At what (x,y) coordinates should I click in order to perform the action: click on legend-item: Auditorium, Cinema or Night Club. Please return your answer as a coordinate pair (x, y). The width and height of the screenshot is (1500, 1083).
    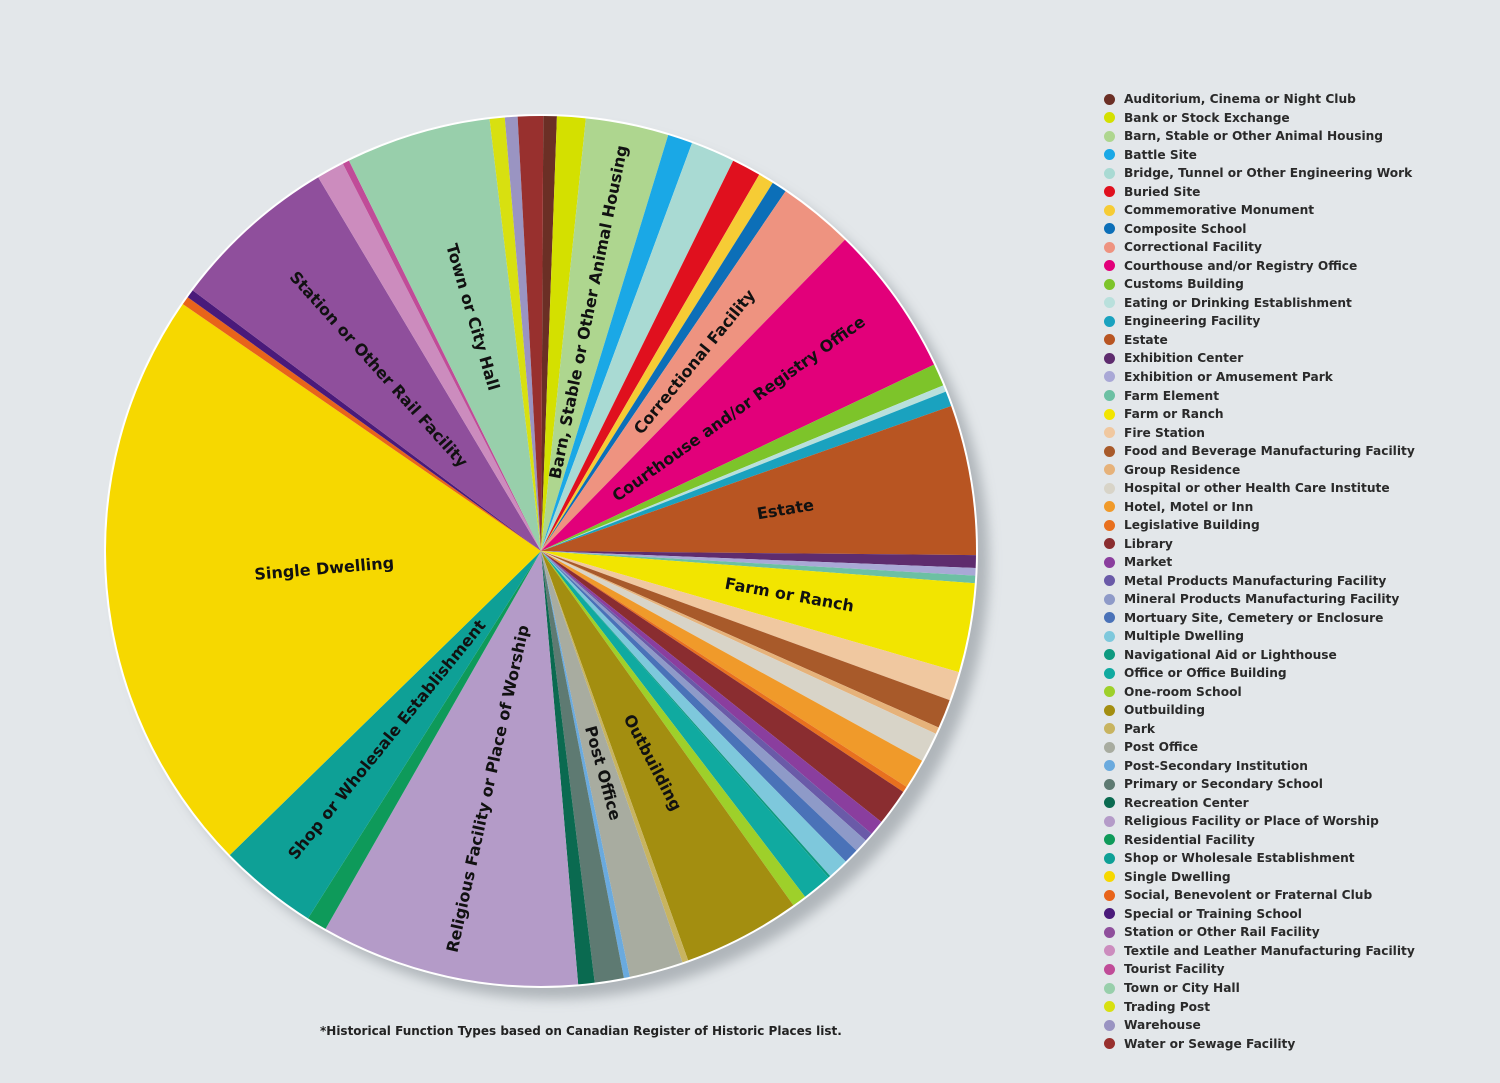
    Looking at the image, I should click on (1259, 99).